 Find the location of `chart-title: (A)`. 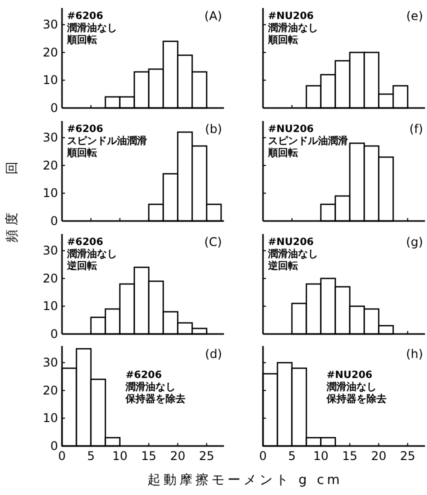

chart-title: (A) is located at coordinates (213, 16).